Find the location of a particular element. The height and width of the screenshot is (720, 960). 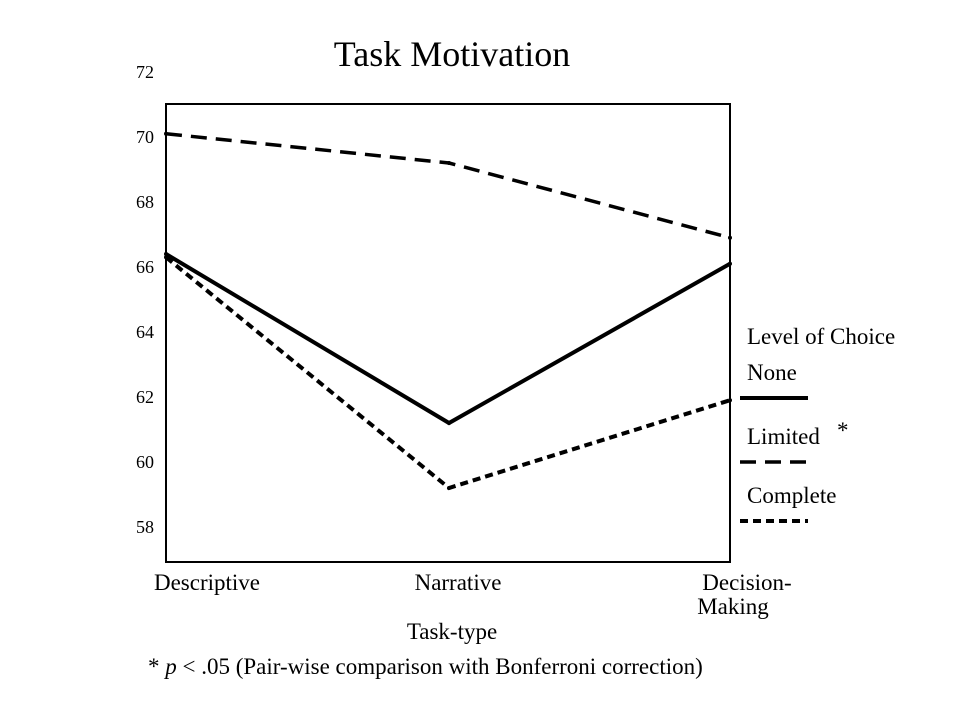

y-tick-label: 64 is located at coordinates (145, 332).